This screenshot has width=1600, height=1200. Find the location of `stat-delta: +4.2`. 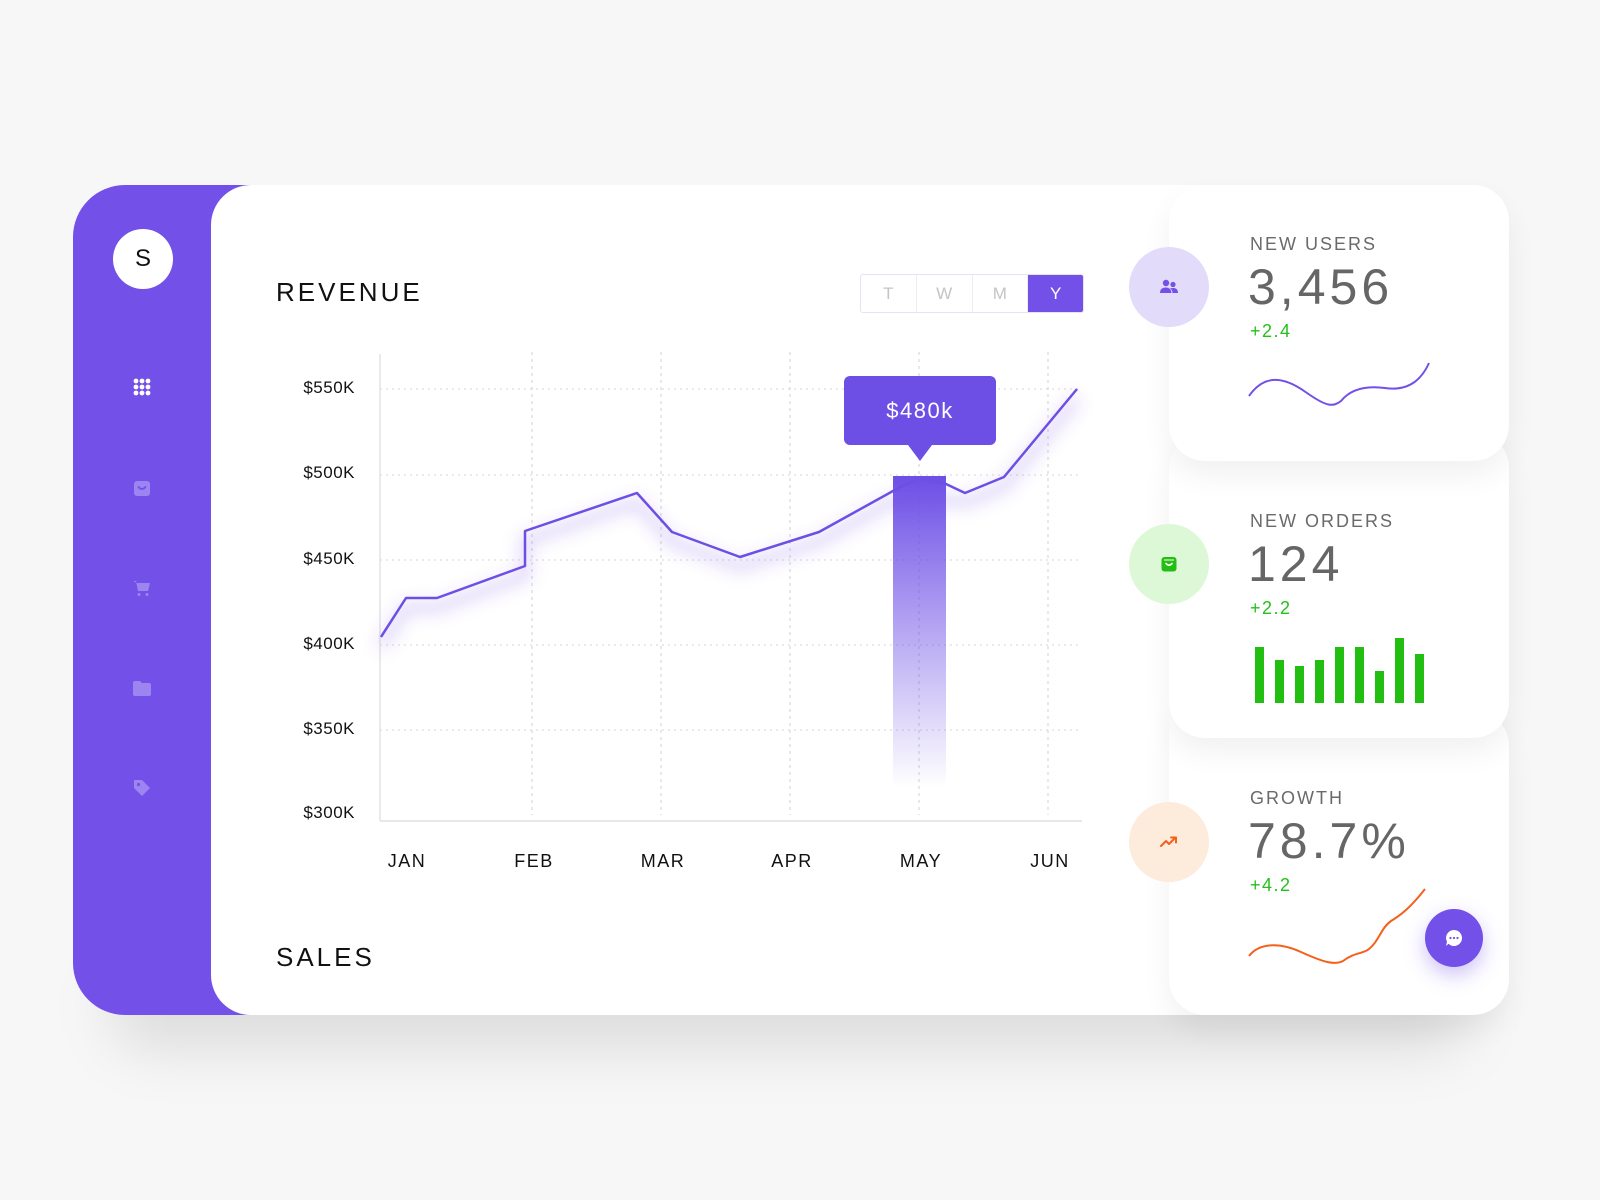

stat-delta: +4.2 is located at coordinates (1271, 885).